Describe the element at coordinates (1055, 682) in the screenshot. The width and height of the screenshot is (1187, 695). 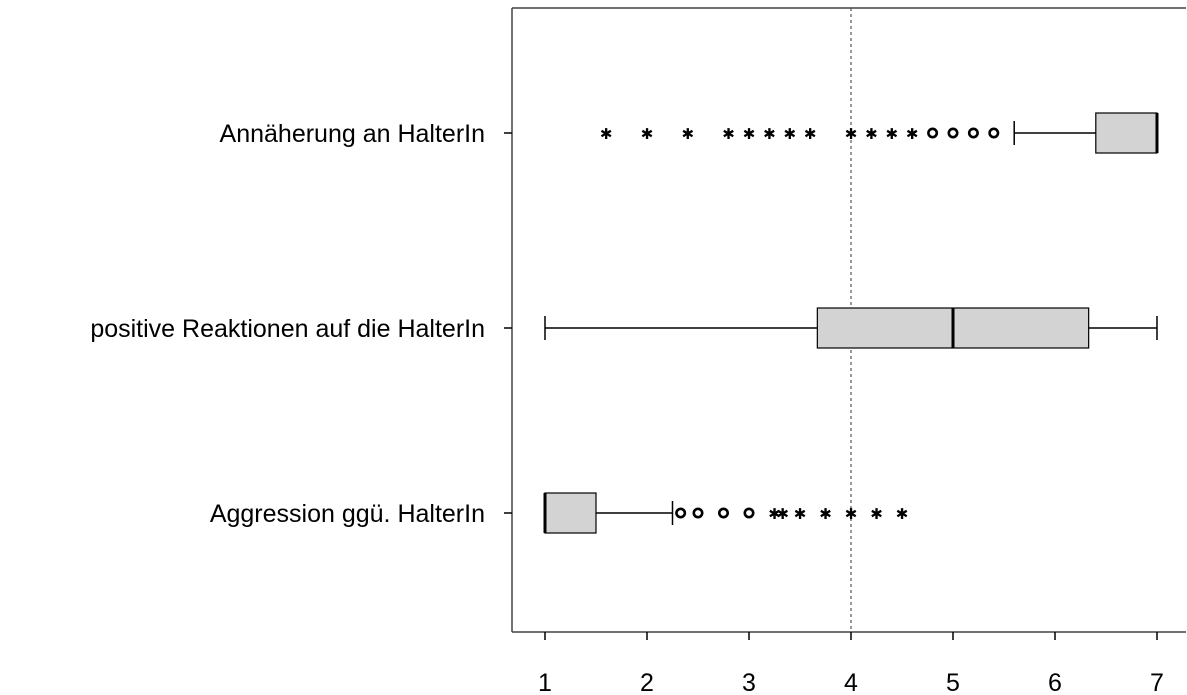
I see `x-tick-label: 6` at that location.